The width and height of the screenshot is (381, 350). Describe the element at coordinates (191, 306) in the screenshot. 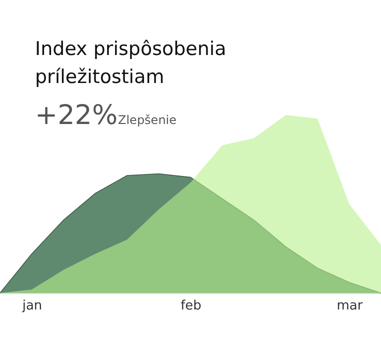

I see `x-tick-label: feb` at that location.